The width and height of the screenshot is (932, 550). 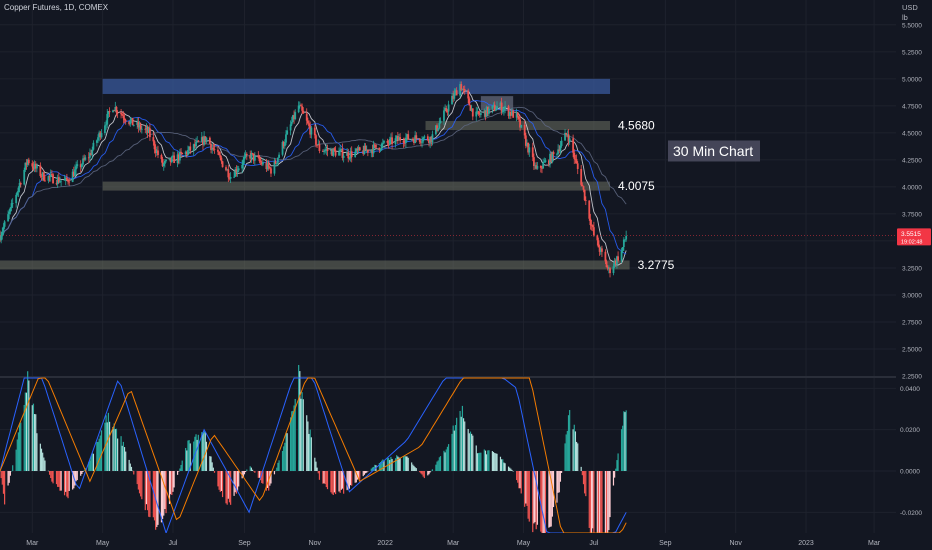 What do you see at coordinates (103, 543) in the screenshot?
I see `time-tick-label: May` at bounding box center [103, 543].